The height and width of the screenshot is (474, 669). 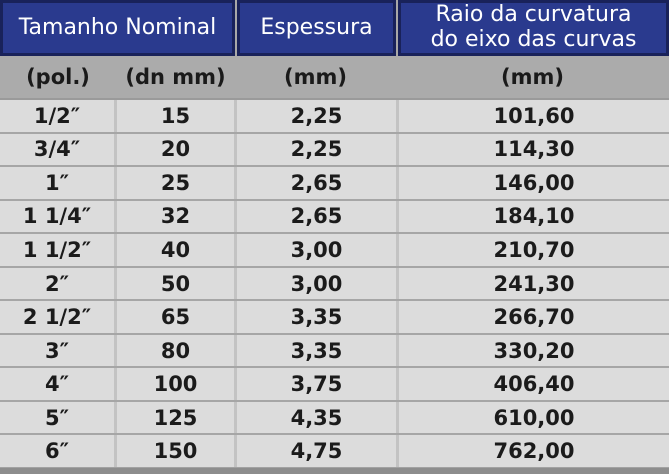 I want to click on table-row: 2″ 50 3,00 241,30, so click(x=334, y=283).